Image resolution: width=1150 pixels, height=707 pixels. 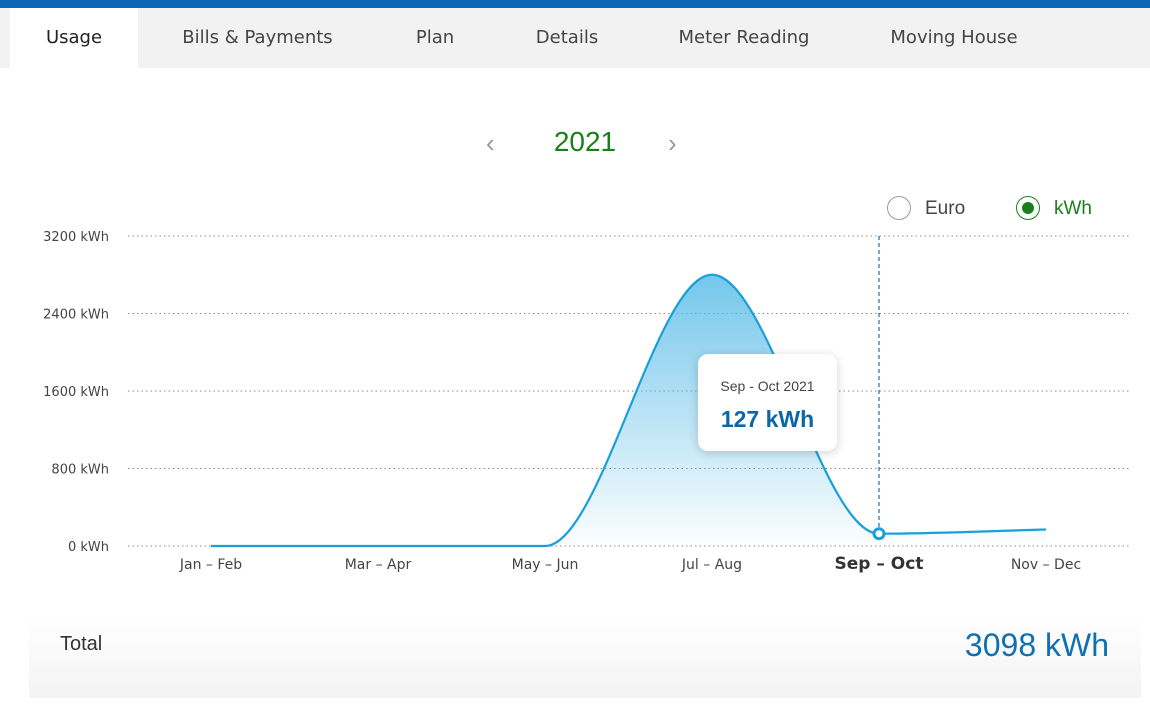 What do you see at coordinates (744, 37) in the screenshot?
I see `tab-meter-reading: Meter Reading` at bounding box center [744, 37].